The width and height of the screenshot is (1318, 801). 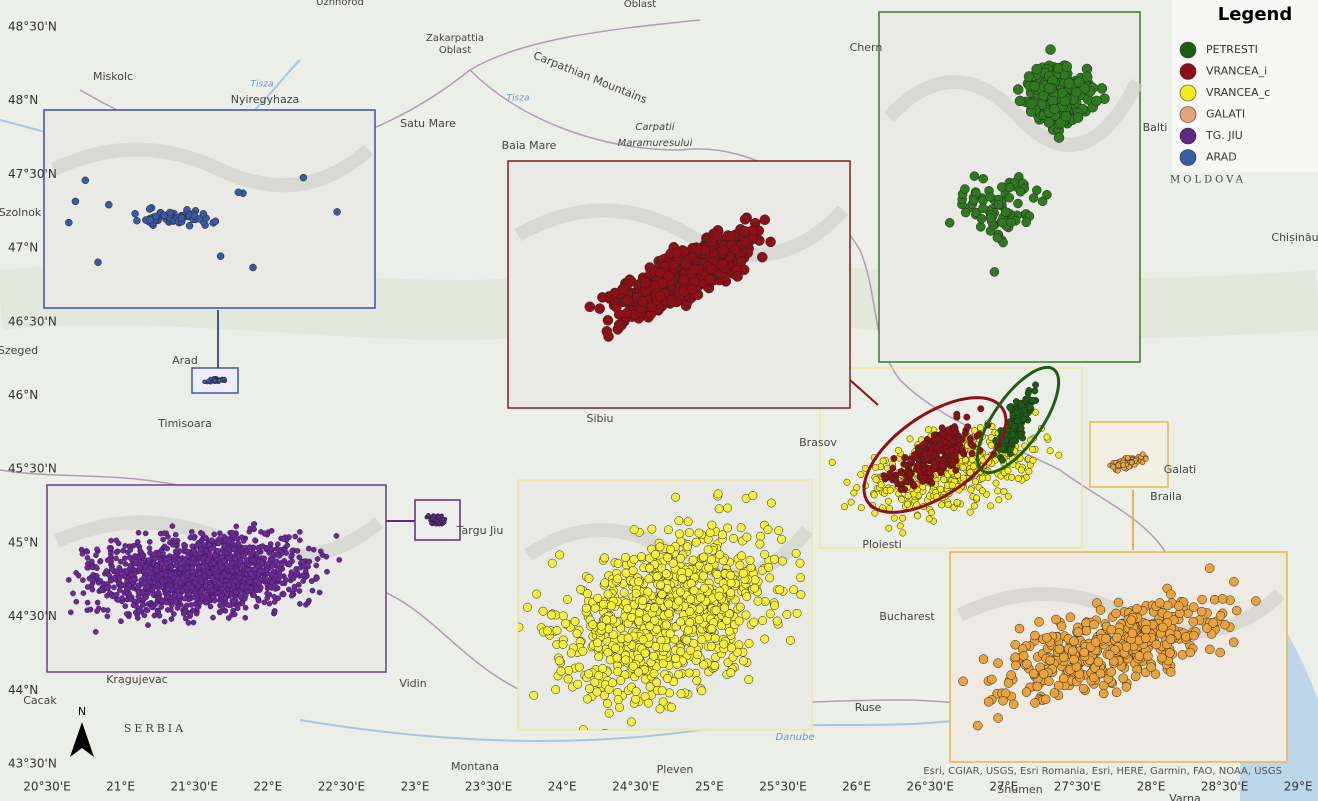 What do you see at coordinates (85, 180) in the screenshot?
I see `event-cluster` at bounding box center [85, 180].